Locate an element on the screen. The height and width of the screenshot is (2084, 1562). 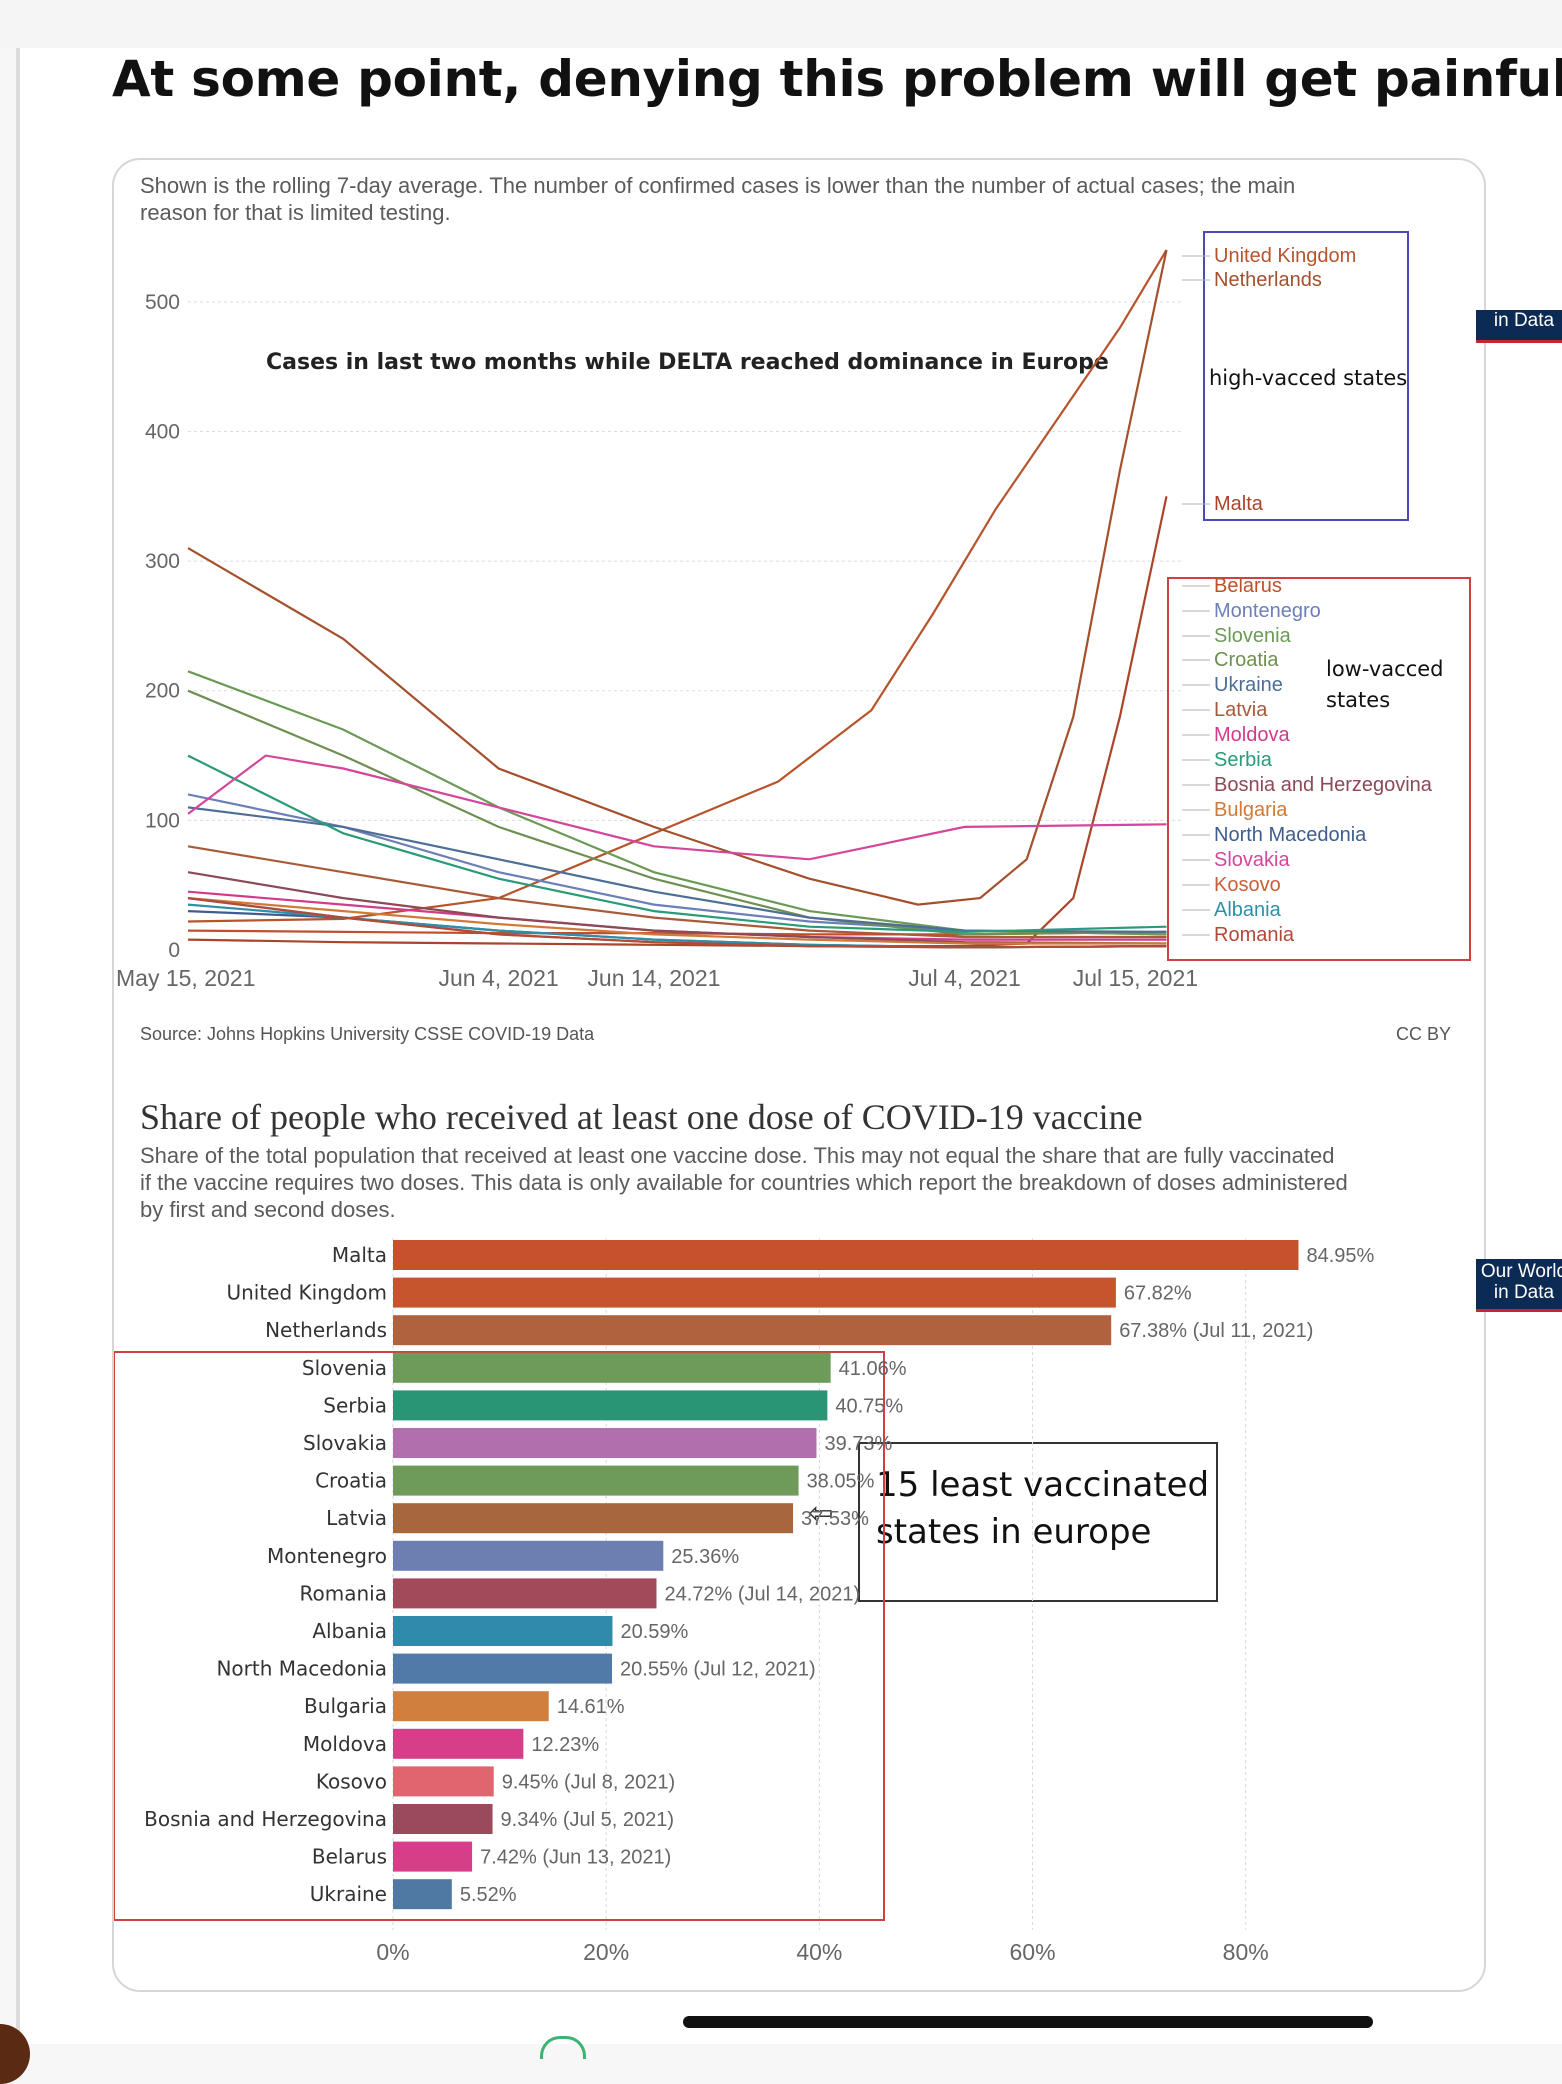
bar-value-label: 40.75% is located at coordinates (869, 1406).